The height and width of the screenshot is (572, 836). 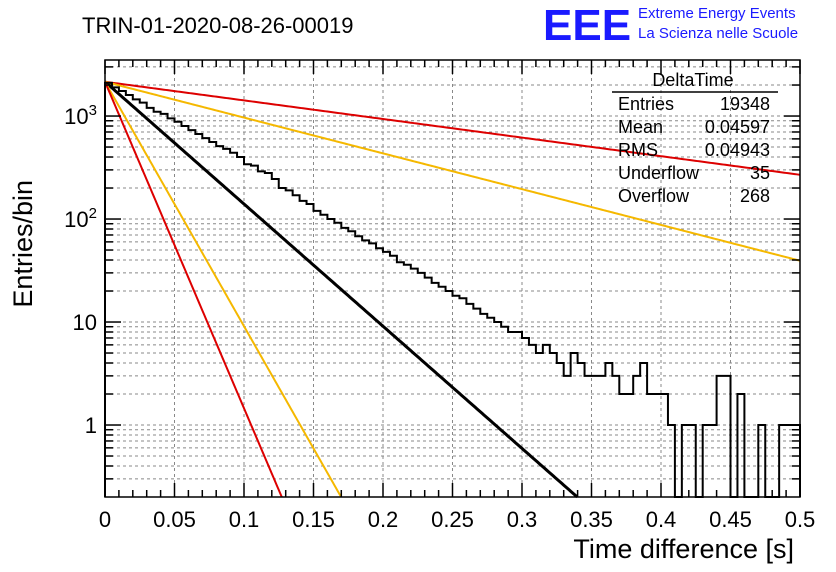 What do you see at coordinates (80, 115) in the screenshot?
I see `y-tick-label: 10³` at bounding box center [80, 115].